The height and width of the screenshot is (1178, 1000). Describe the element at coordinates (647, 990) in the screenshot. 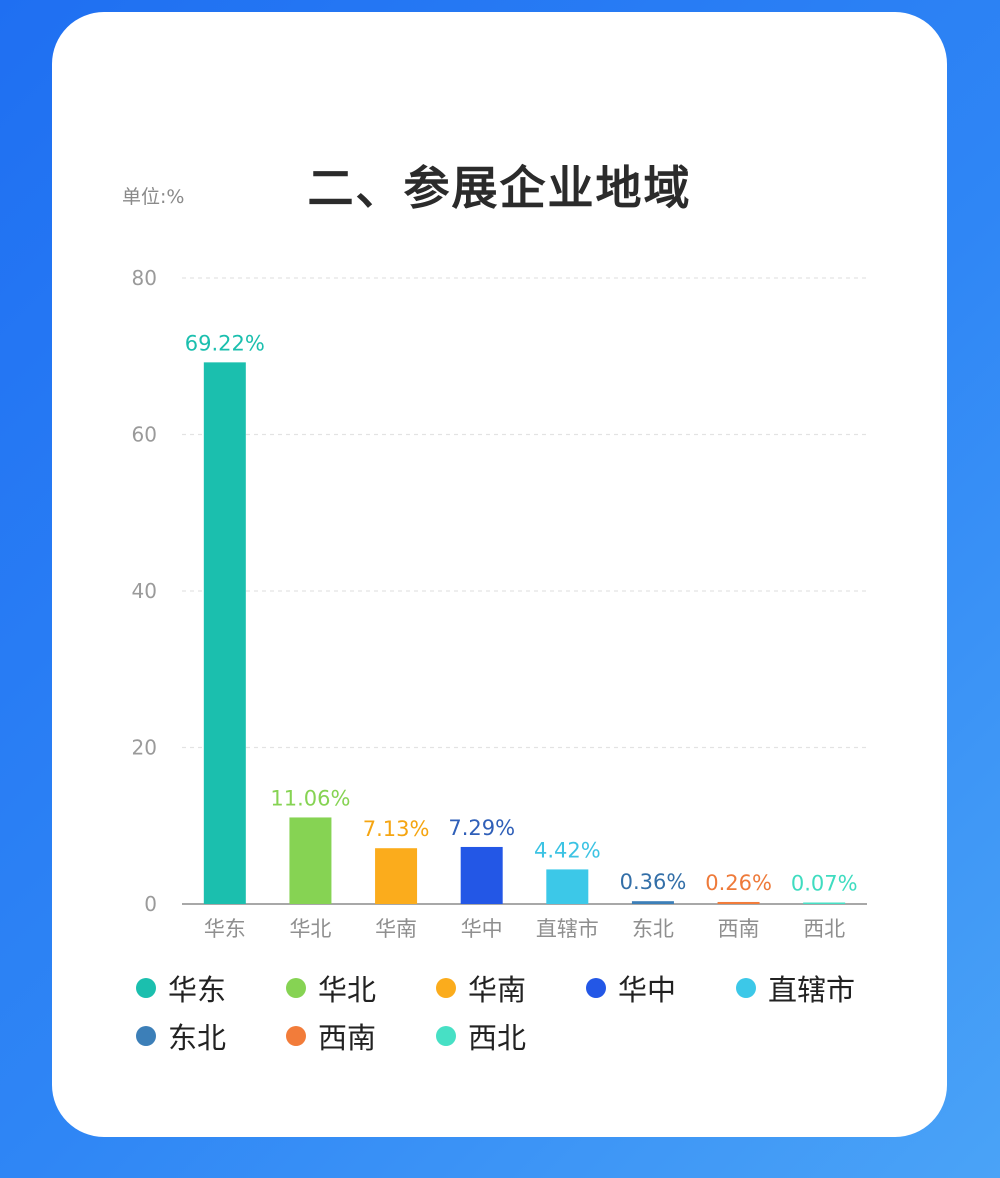

I see `legend-label: 华中` at that location.